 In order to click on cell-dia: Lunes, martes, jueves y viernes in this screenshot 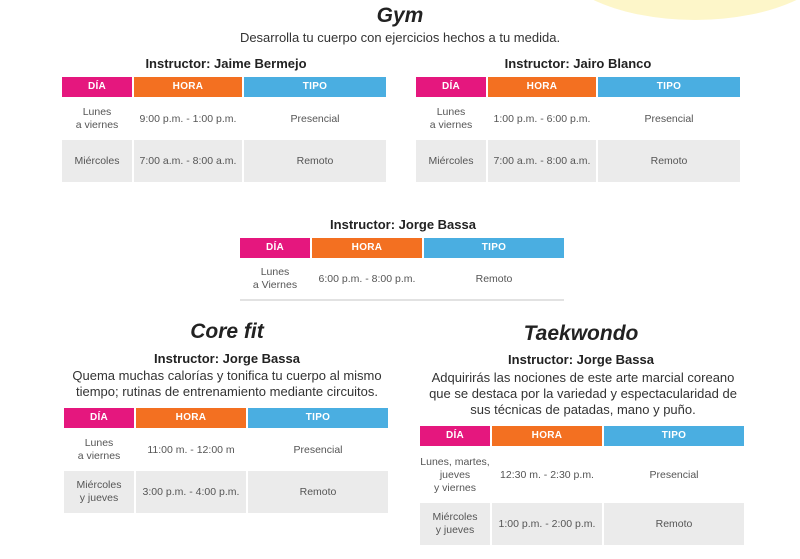, I will do `click(455, 474)`.